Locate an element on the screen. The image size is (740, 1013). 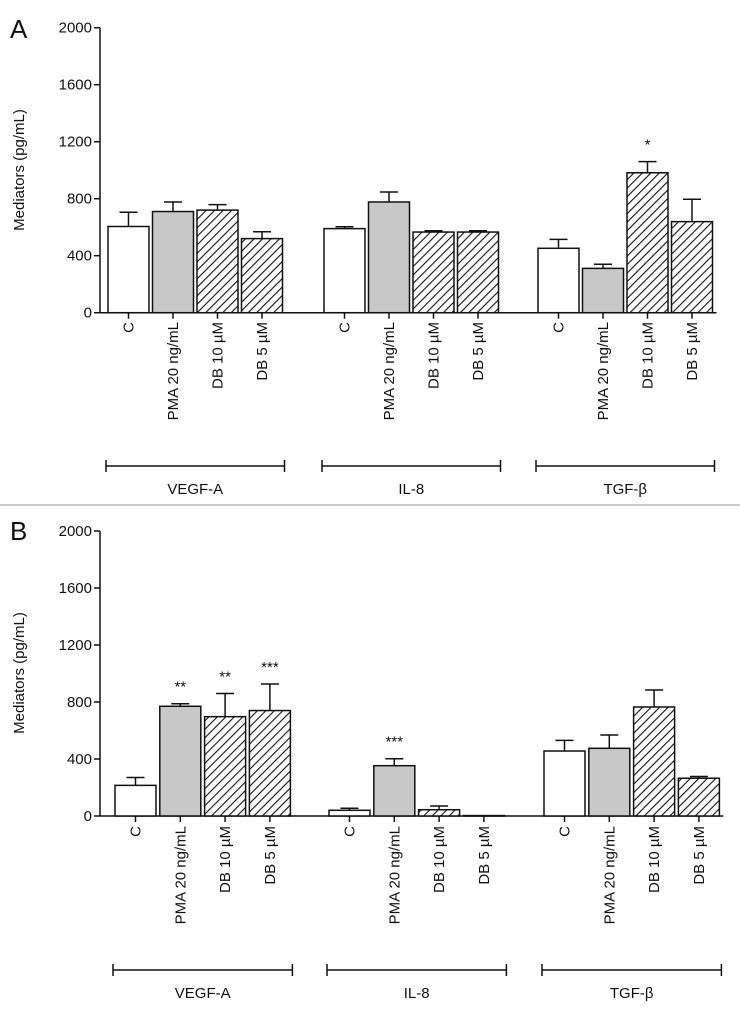
panel-letter: A is located at coordinates (19, 29).